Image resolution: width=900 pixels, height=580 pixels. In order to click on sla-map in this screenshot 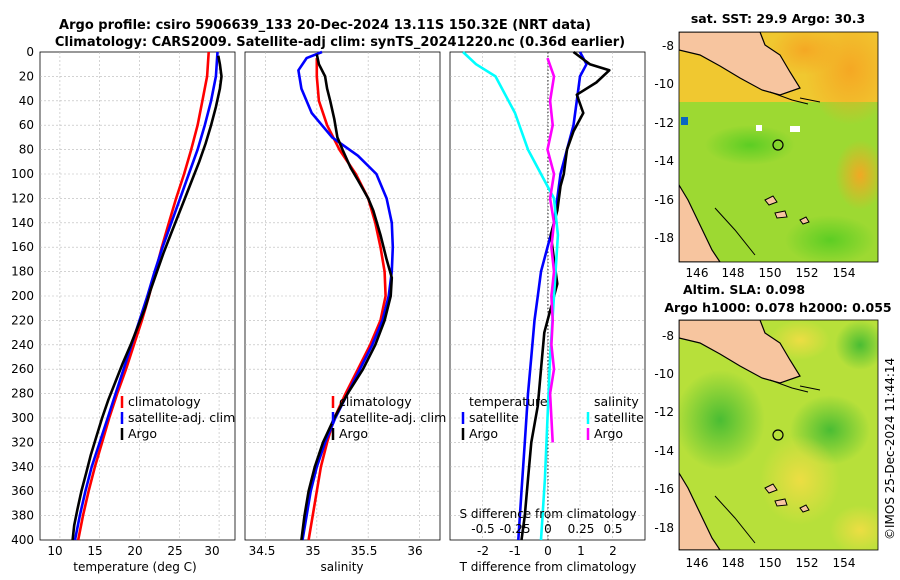, I will do `click(778, 435)`.